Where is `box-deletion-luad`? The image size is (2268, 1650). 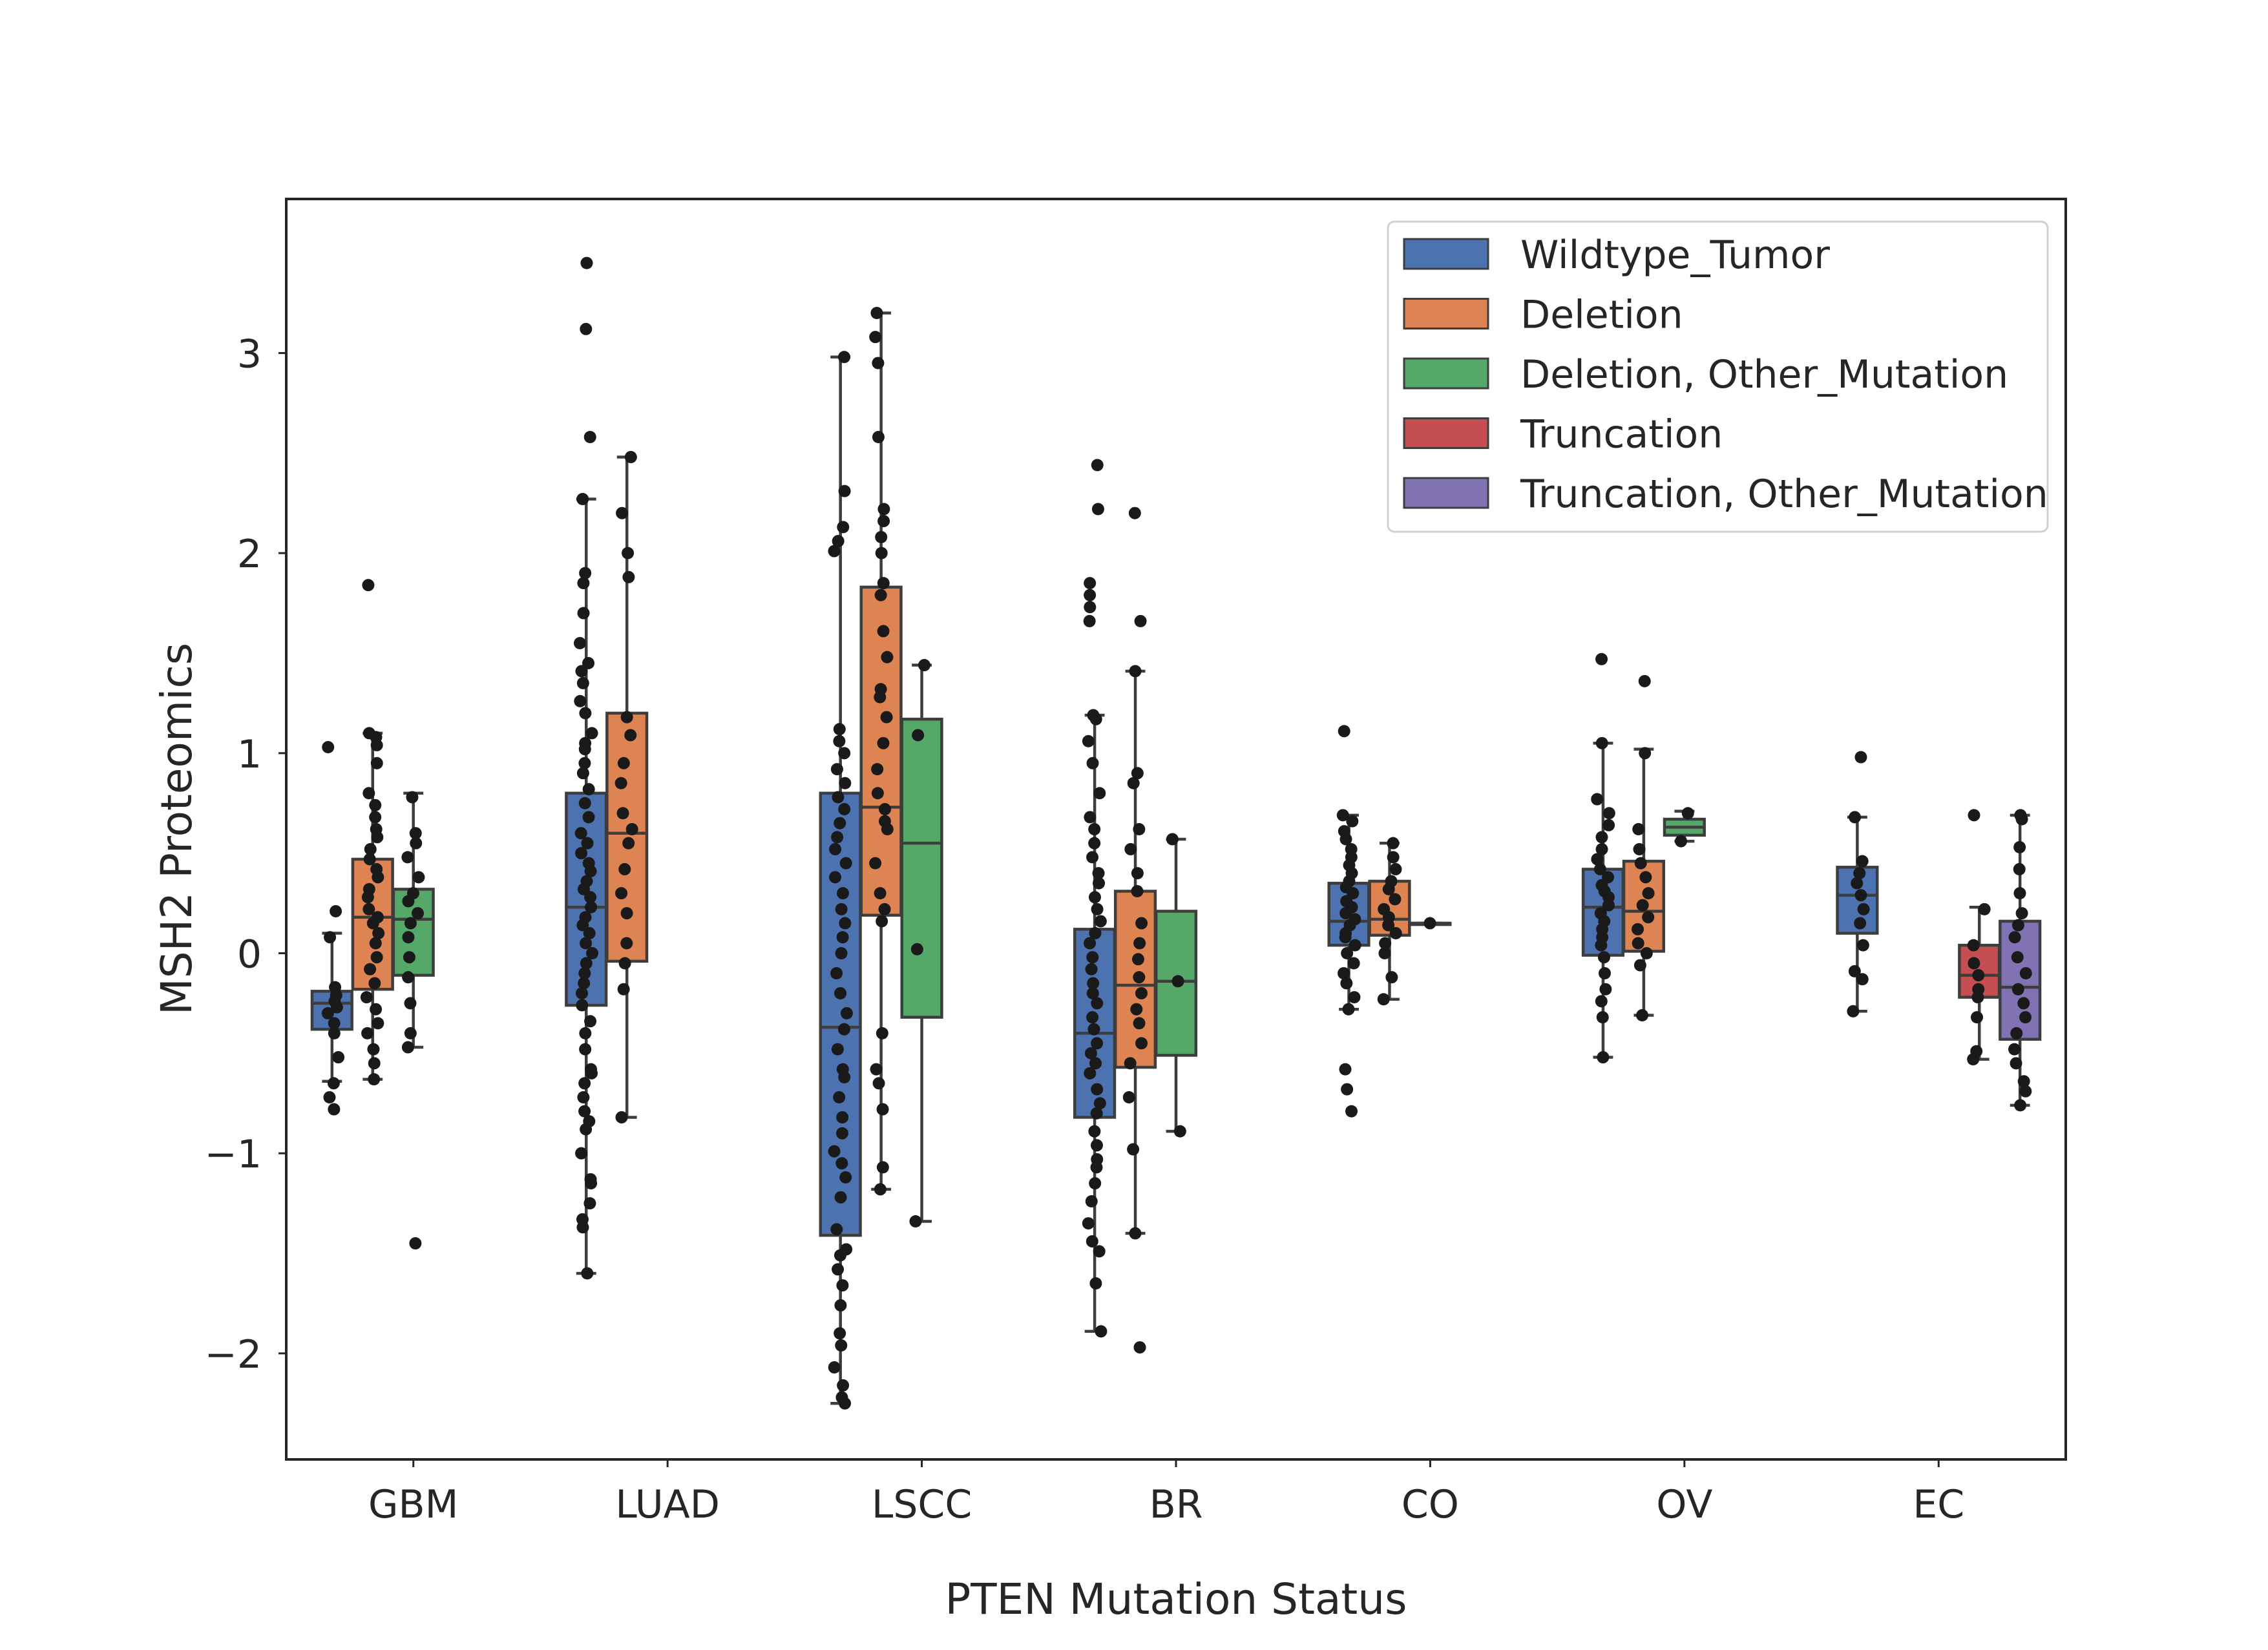 box-deletion-luad is located at coordinates (627, 787).